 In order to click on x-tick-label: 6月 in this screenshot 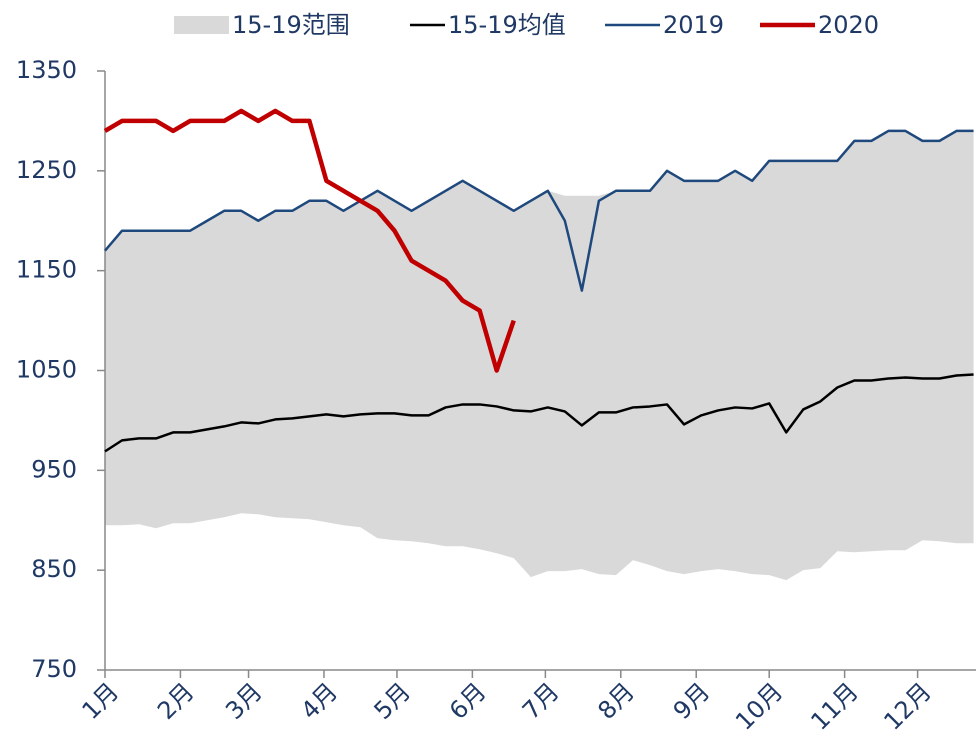, I will do `click(468, 701)`.